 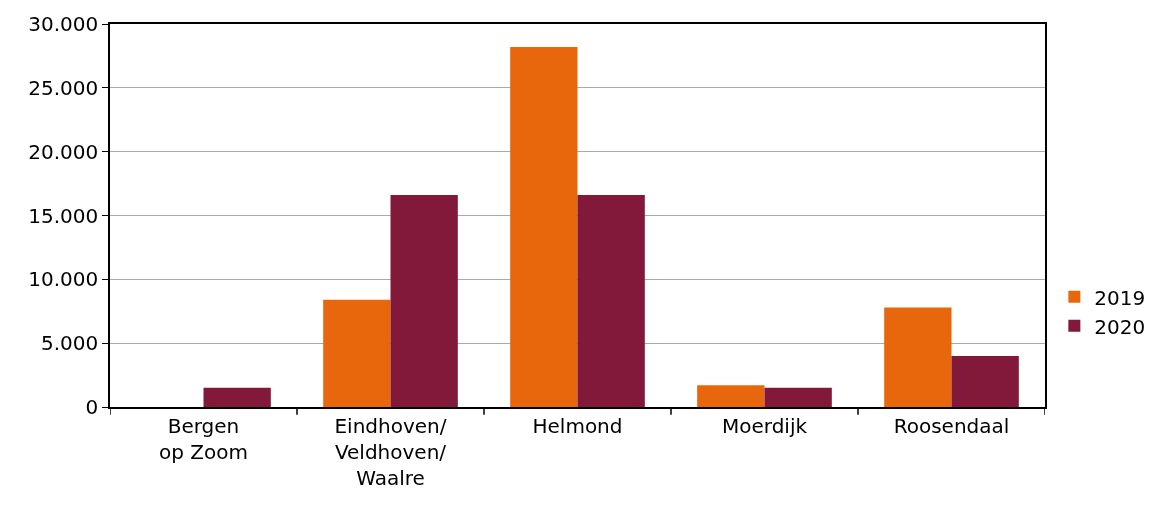 I want to click on y-tick-label: 25.000, so click(x=63, y=87).